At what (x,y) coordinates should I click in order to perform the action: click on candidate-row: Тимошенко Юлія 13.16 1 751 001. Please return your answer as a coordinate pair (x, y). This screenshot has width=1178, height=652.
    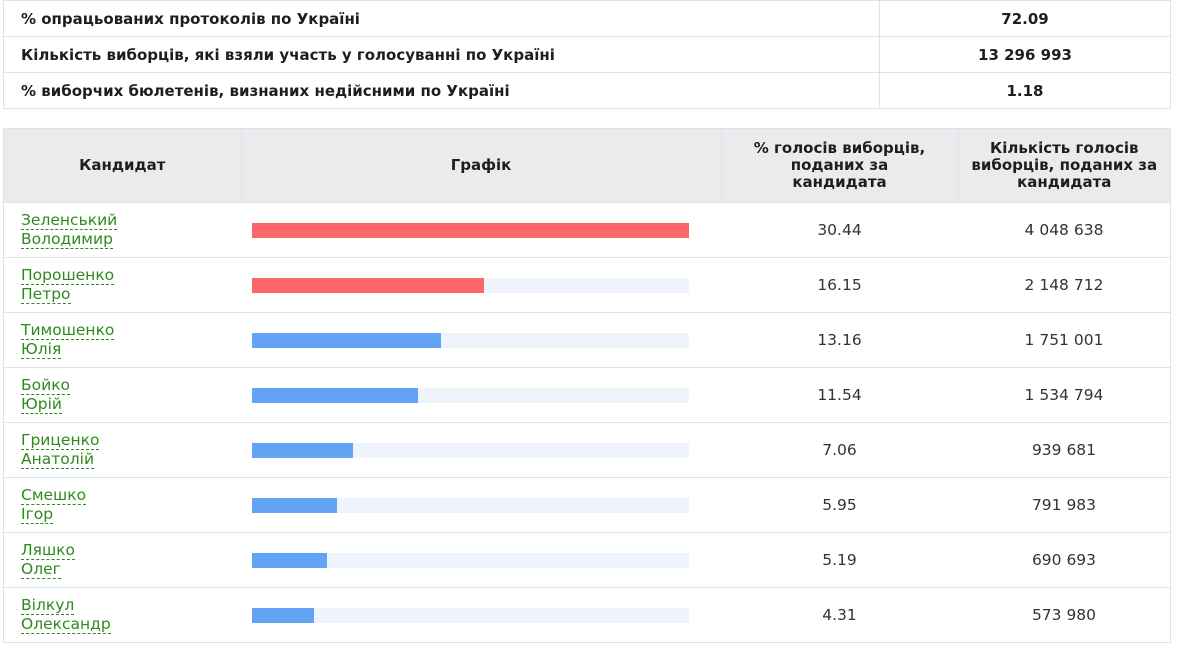
    Looking at the image, I should click on (587, 340).